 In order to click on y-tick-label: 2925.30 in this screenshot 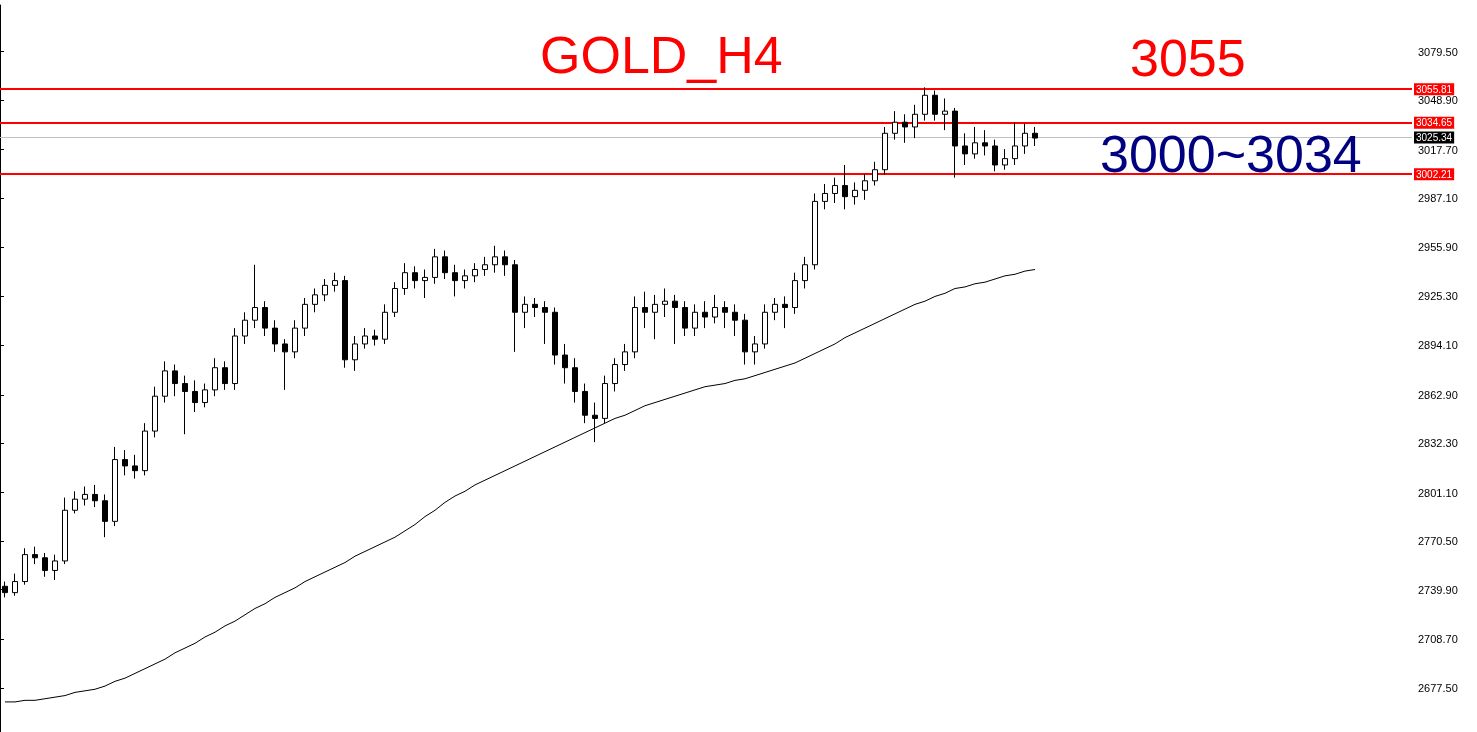, I will do `click(1438, 295)`.